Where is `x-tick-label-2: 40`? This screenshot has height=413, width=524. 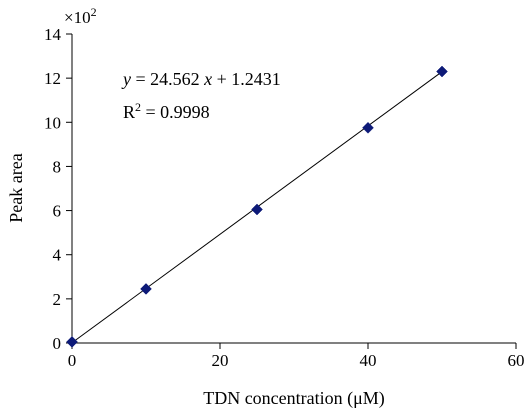 x-tick-label-2: 40 is located at coordinates (368, 360).